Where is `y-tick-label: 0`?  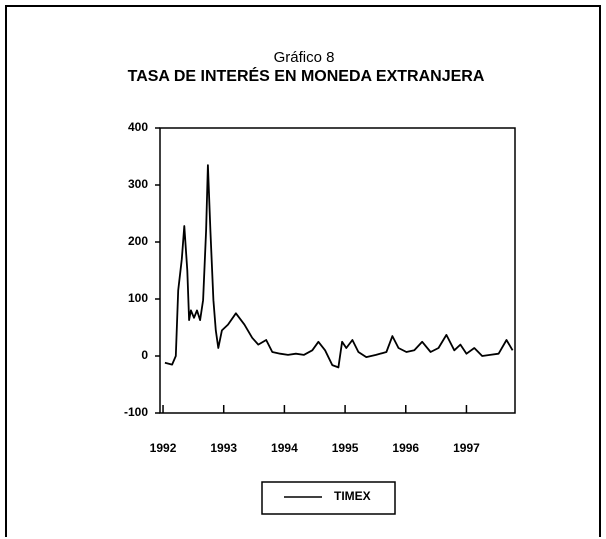
y-tick-label: 0 is located at coordinates (144, 355).